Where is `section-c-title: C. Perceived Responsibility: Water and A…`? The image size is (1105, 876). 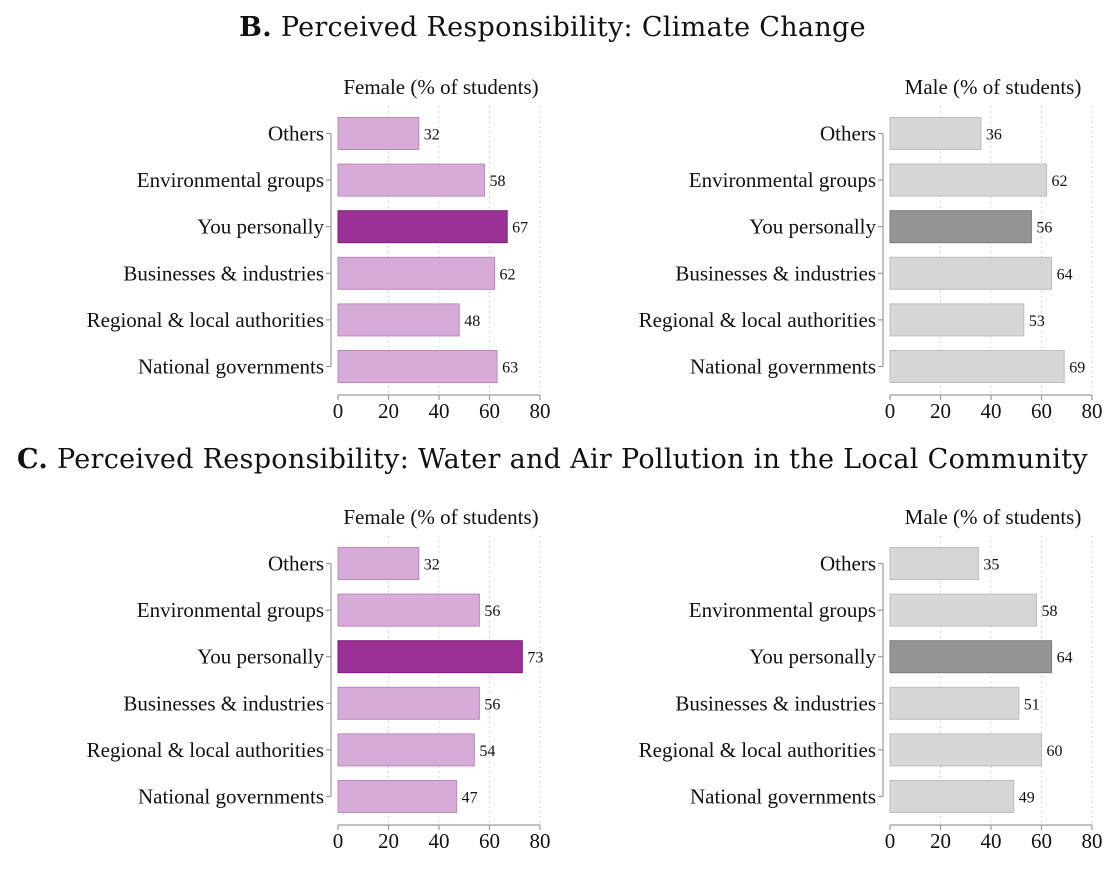 section-c-title: C. Perceived Responsibility: Water and A… is located at coordinates (552, 459).